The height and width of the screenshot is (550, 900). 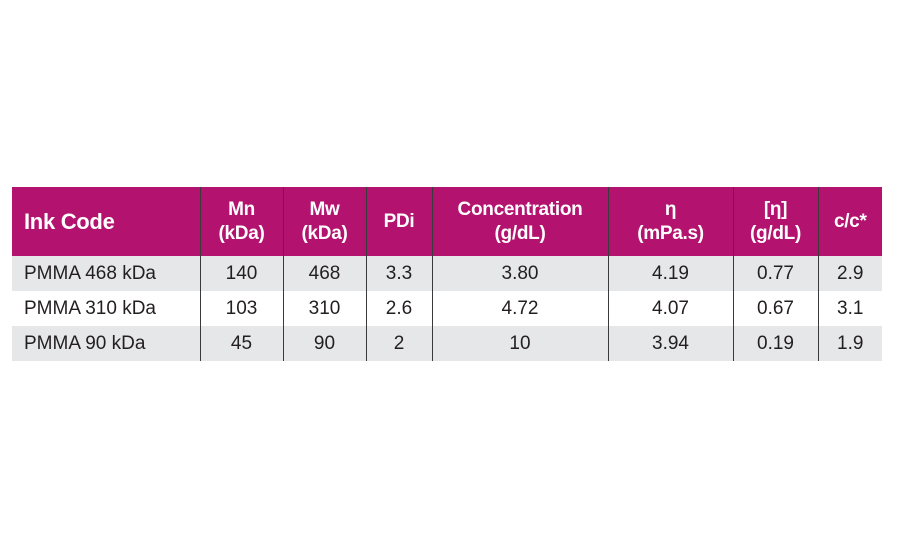 What do you see at coordinates (775, 273) in the screenshot?
I see `table-cell: 0.77` at bounding box center [775, 273].